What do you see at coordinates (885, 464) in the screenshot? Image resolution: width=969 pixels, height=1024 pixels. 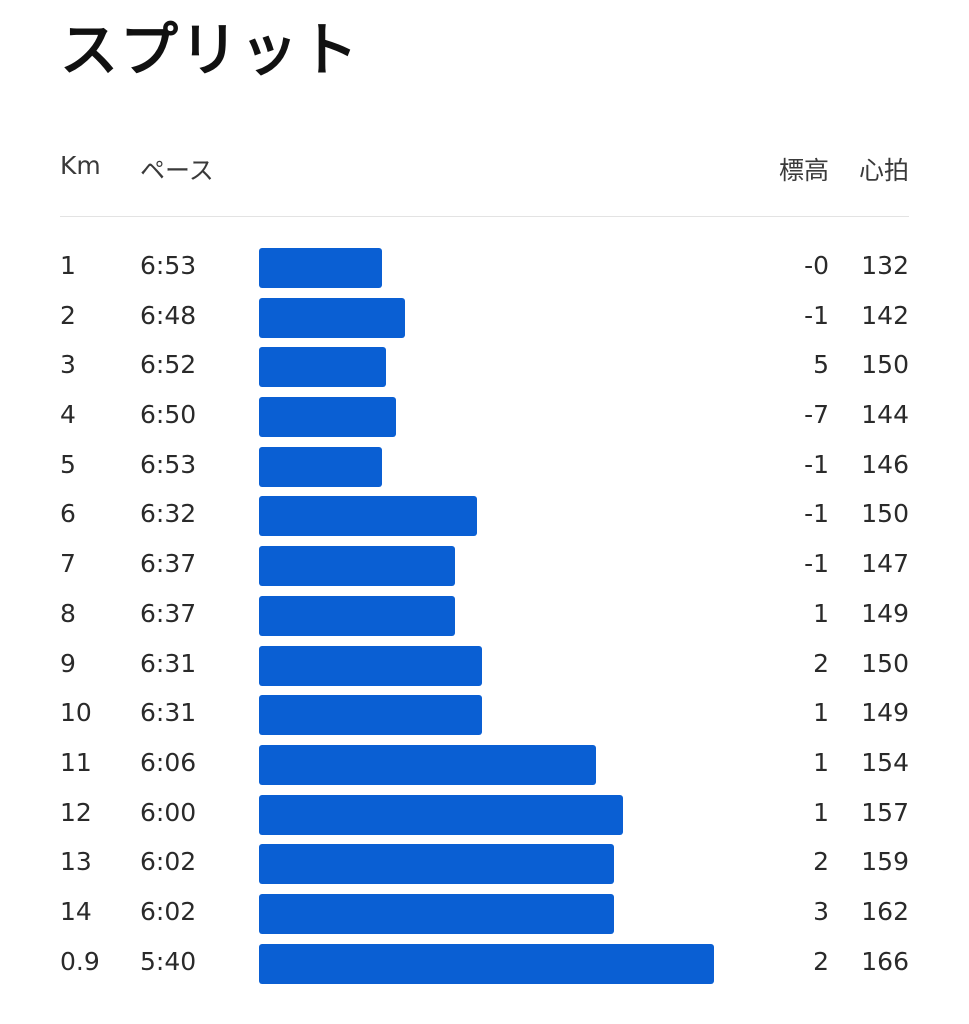 I see `split-heart-rate: 146` at bounding box center [885, 464].